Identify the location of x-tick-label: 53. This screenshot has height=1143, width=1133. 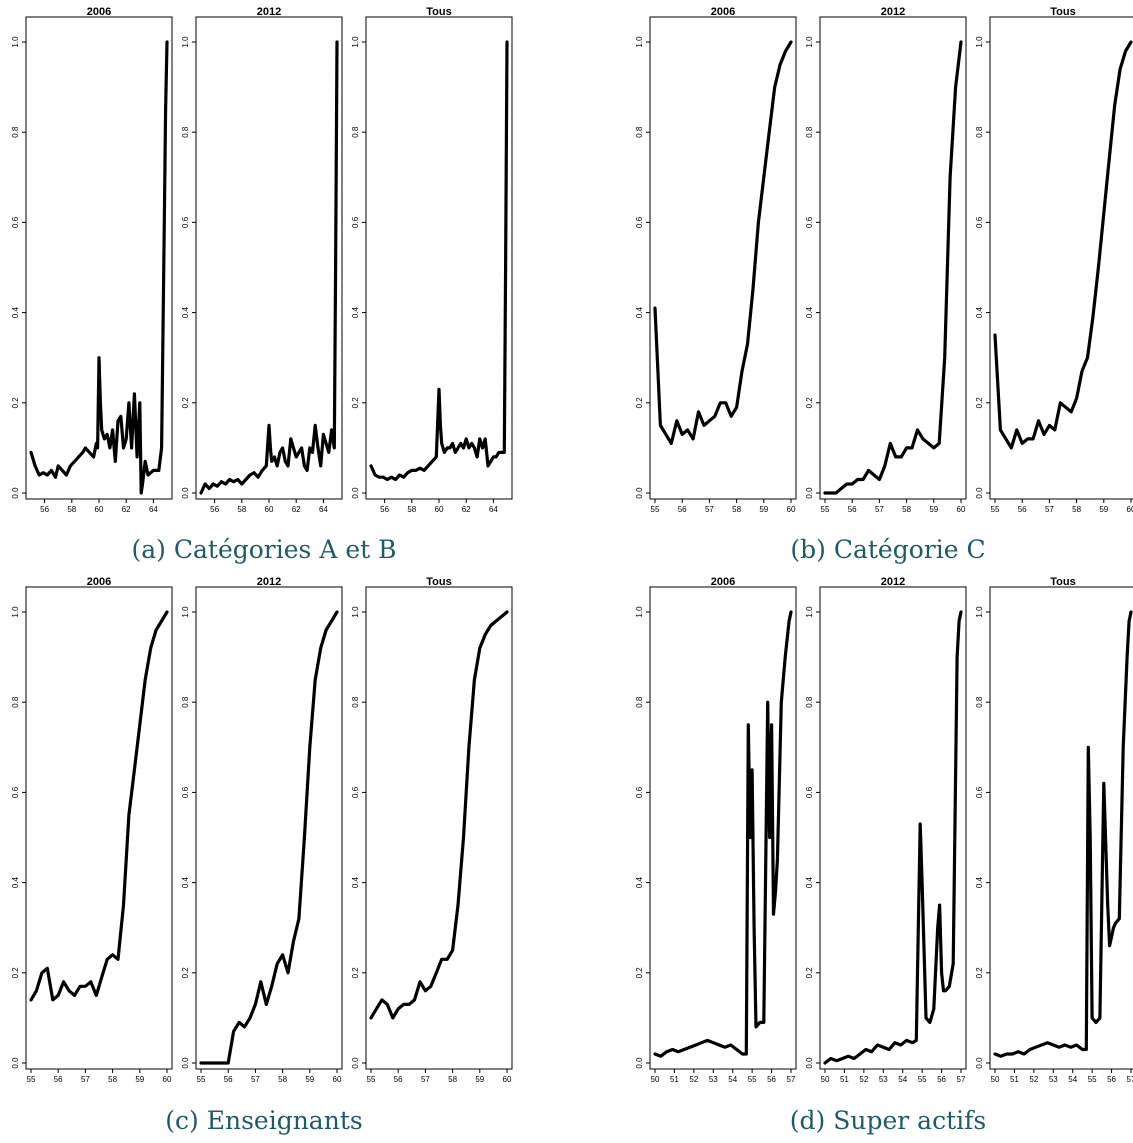
(713, 1079).